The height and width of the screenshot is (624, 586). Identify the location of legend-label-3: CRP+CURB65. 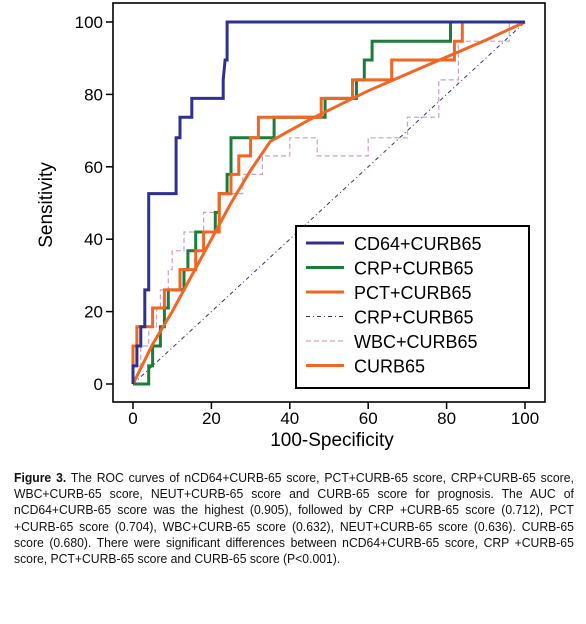
(414, 318).